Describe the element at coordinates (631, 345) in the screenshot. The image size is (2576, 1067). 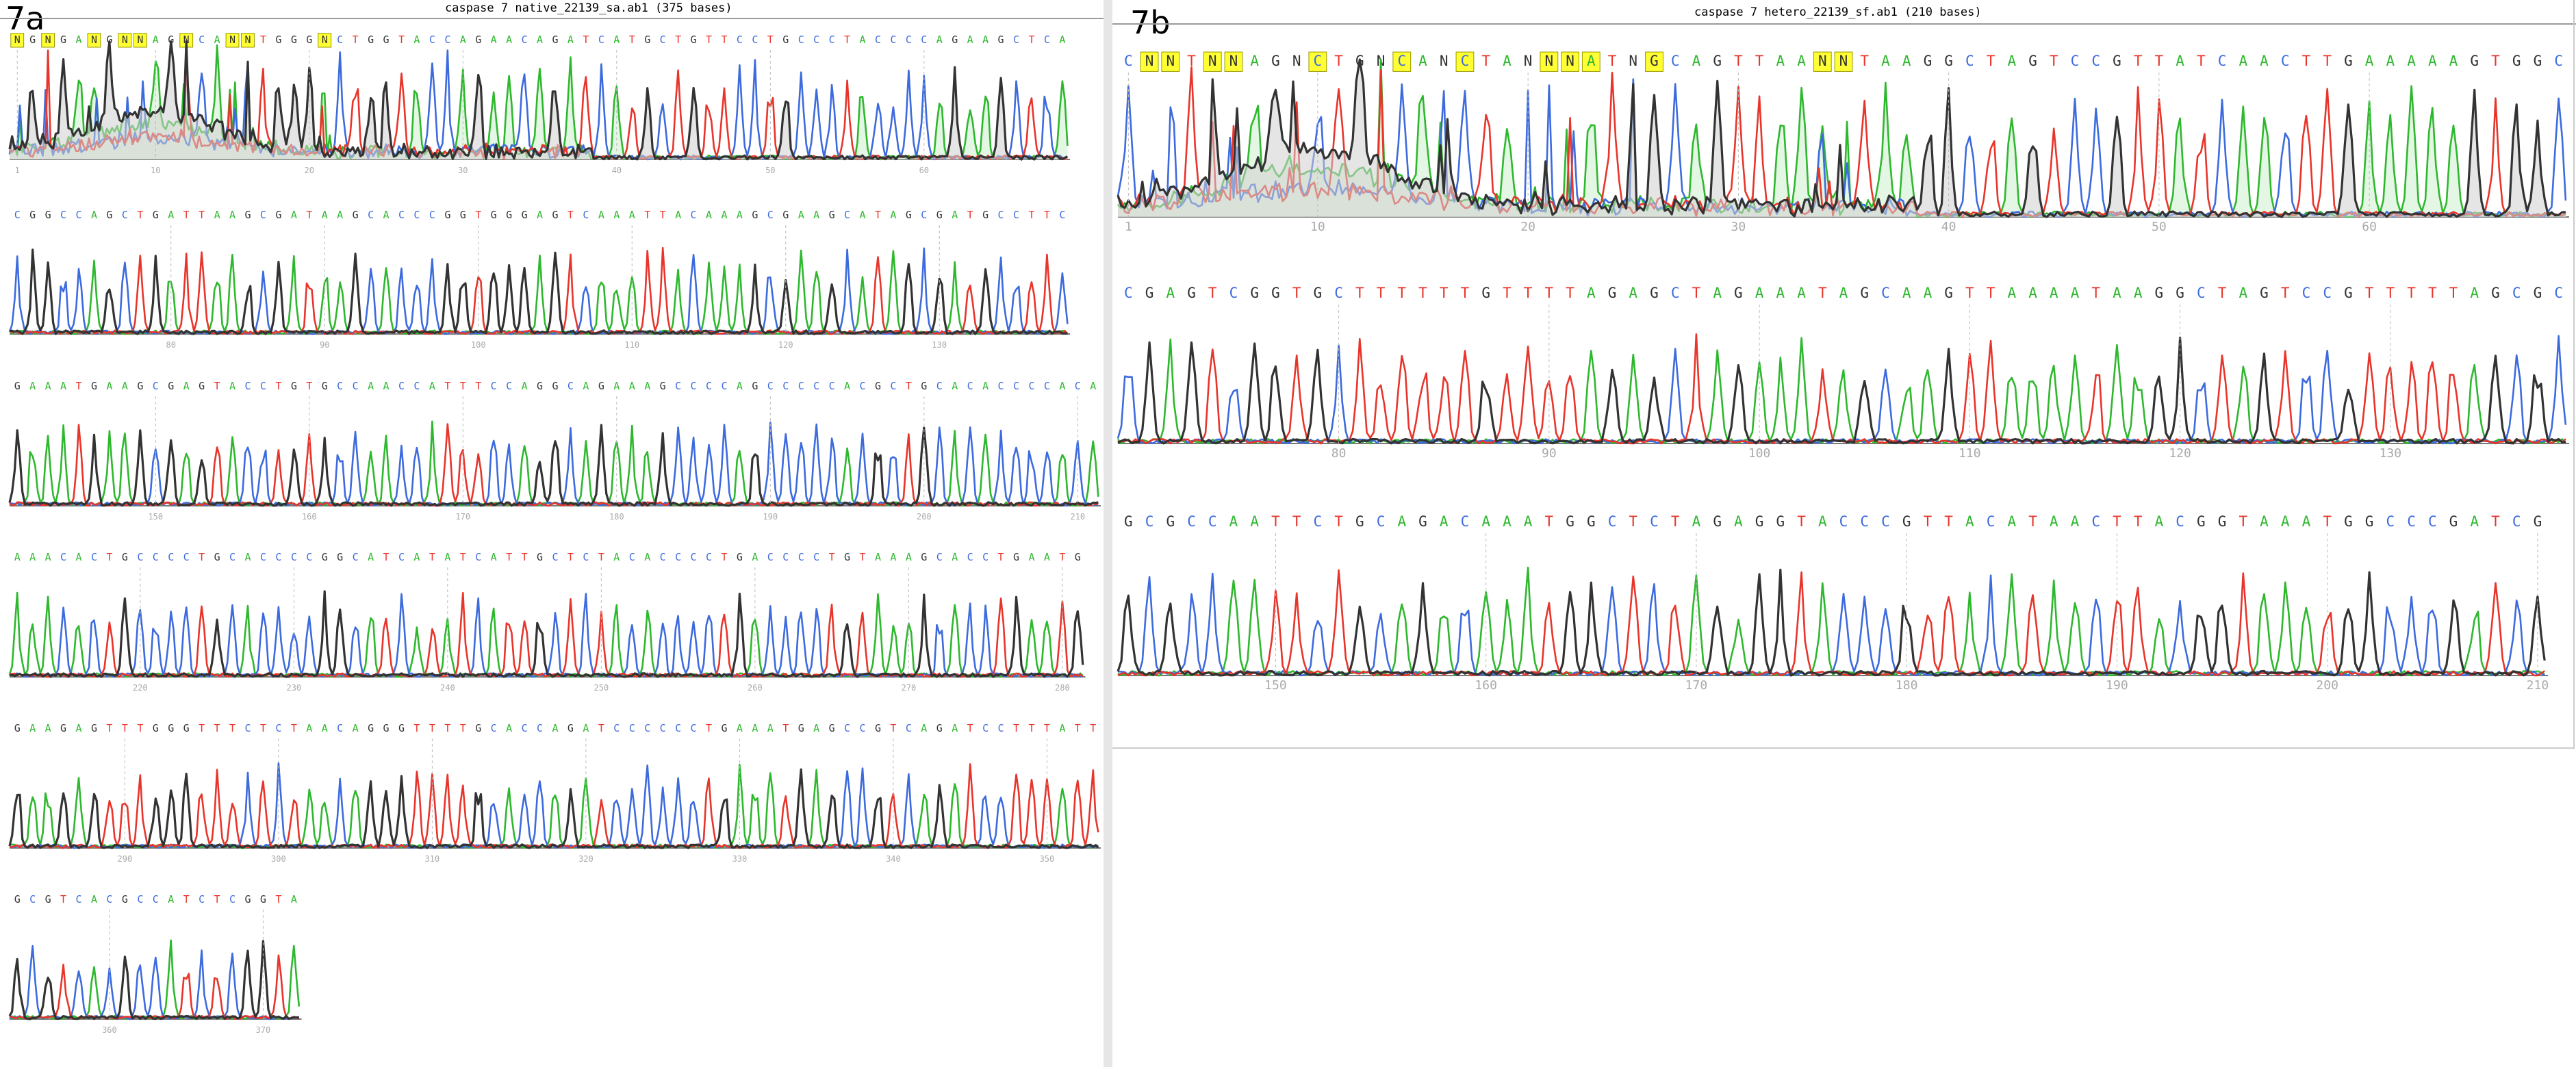
I see `position-tick-label: 110` at that location.